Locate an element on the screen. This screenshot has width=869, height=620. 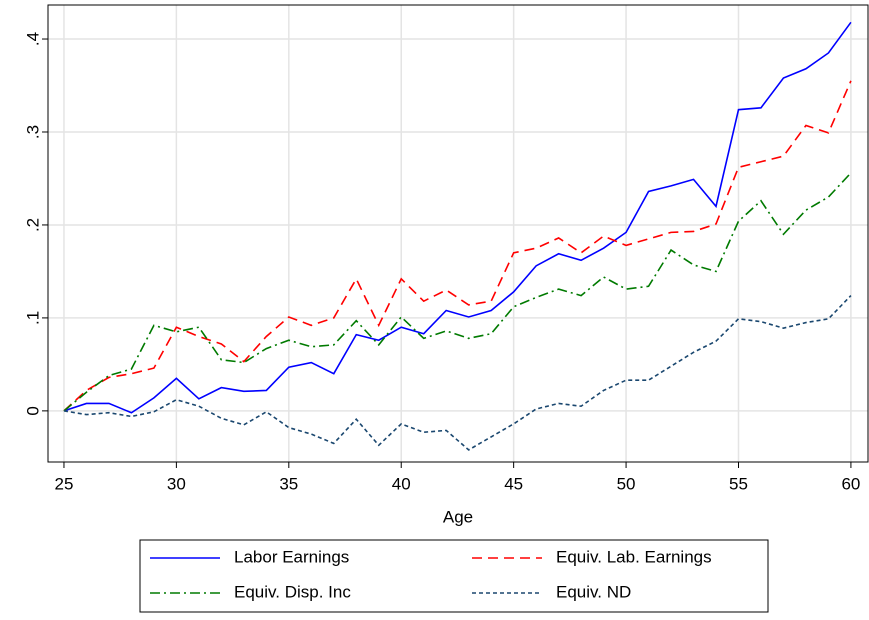
x-tick-label: 25 is located at coordinates (64, 483).